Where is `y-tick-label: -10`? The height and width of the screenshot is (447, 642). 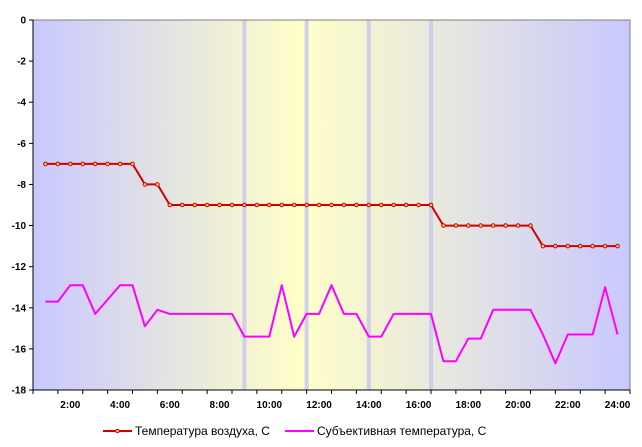 y-tick-label: -10 is located at coordinates (19, 226).